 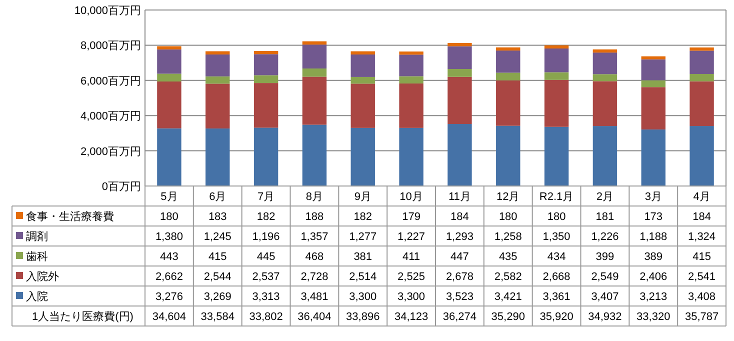 What do you see at coordinates (459, 257) in the screenshot?
I see `data-label: 447` at bounding box center [459, 257].